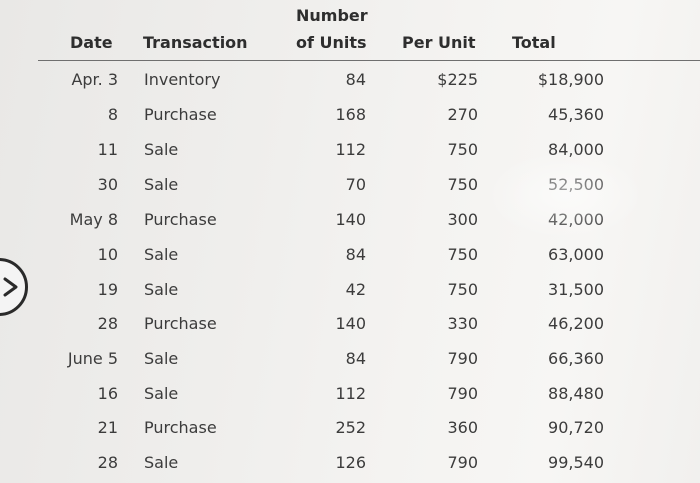 The height and width of the screenshot is (483, 700). I want to click on cell-transaction: Inventory, so click(182, 79).